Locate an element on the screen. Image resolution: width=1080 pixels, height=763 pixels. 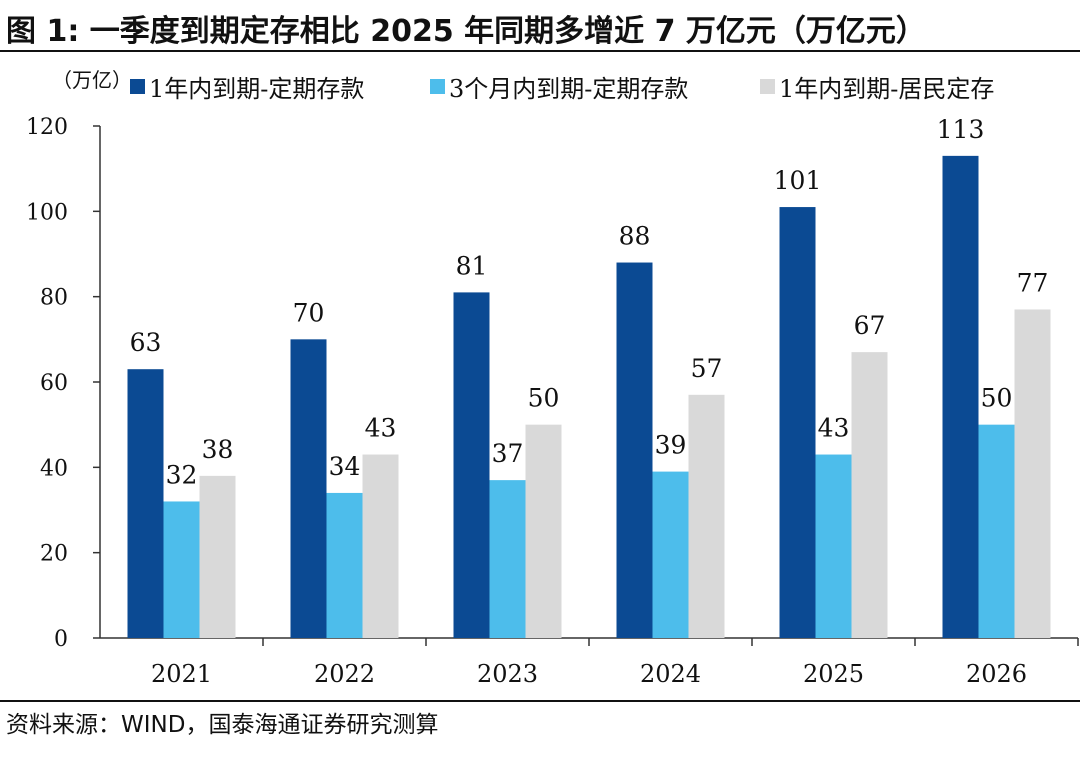
legend-label-2: 3个月内到期-定期存款 is located at coordinates (568, 89).